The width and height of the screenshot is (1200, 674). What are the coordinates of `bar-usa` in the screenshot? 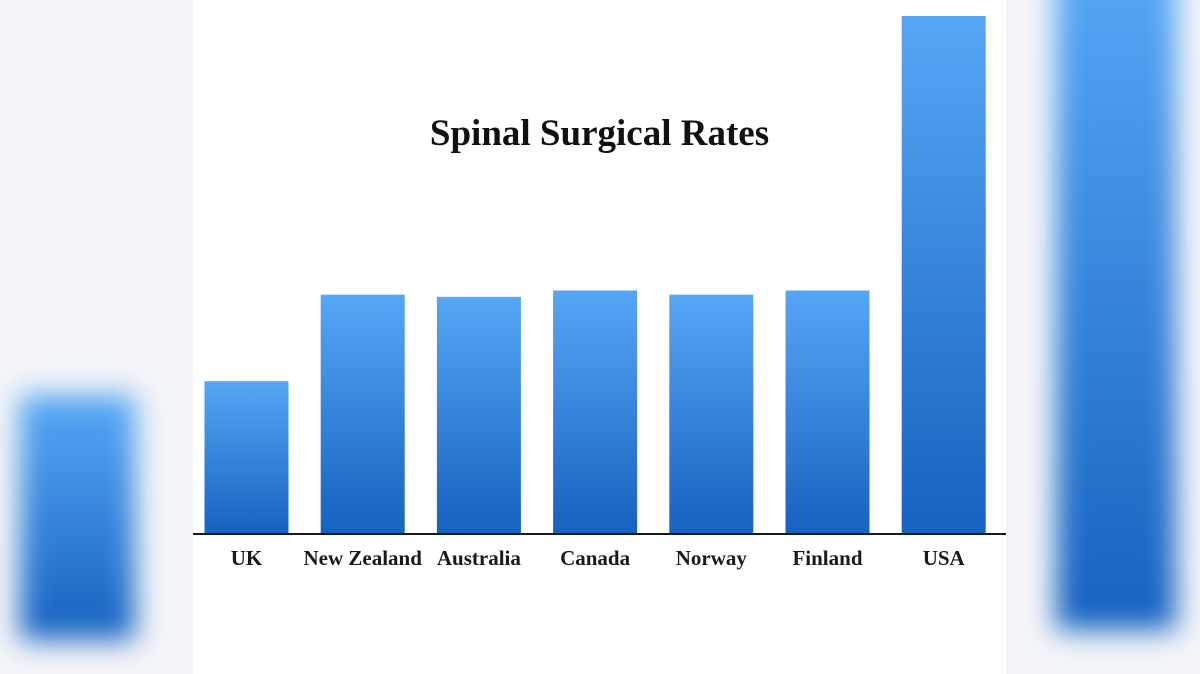 It's located at (943, 275).